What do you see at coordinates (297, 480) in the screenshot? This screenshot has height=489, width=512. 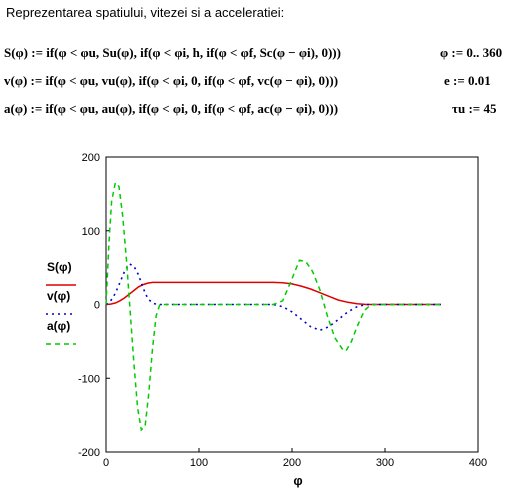 I see `x-axis-label: φ` at bounding box center [297, 480].